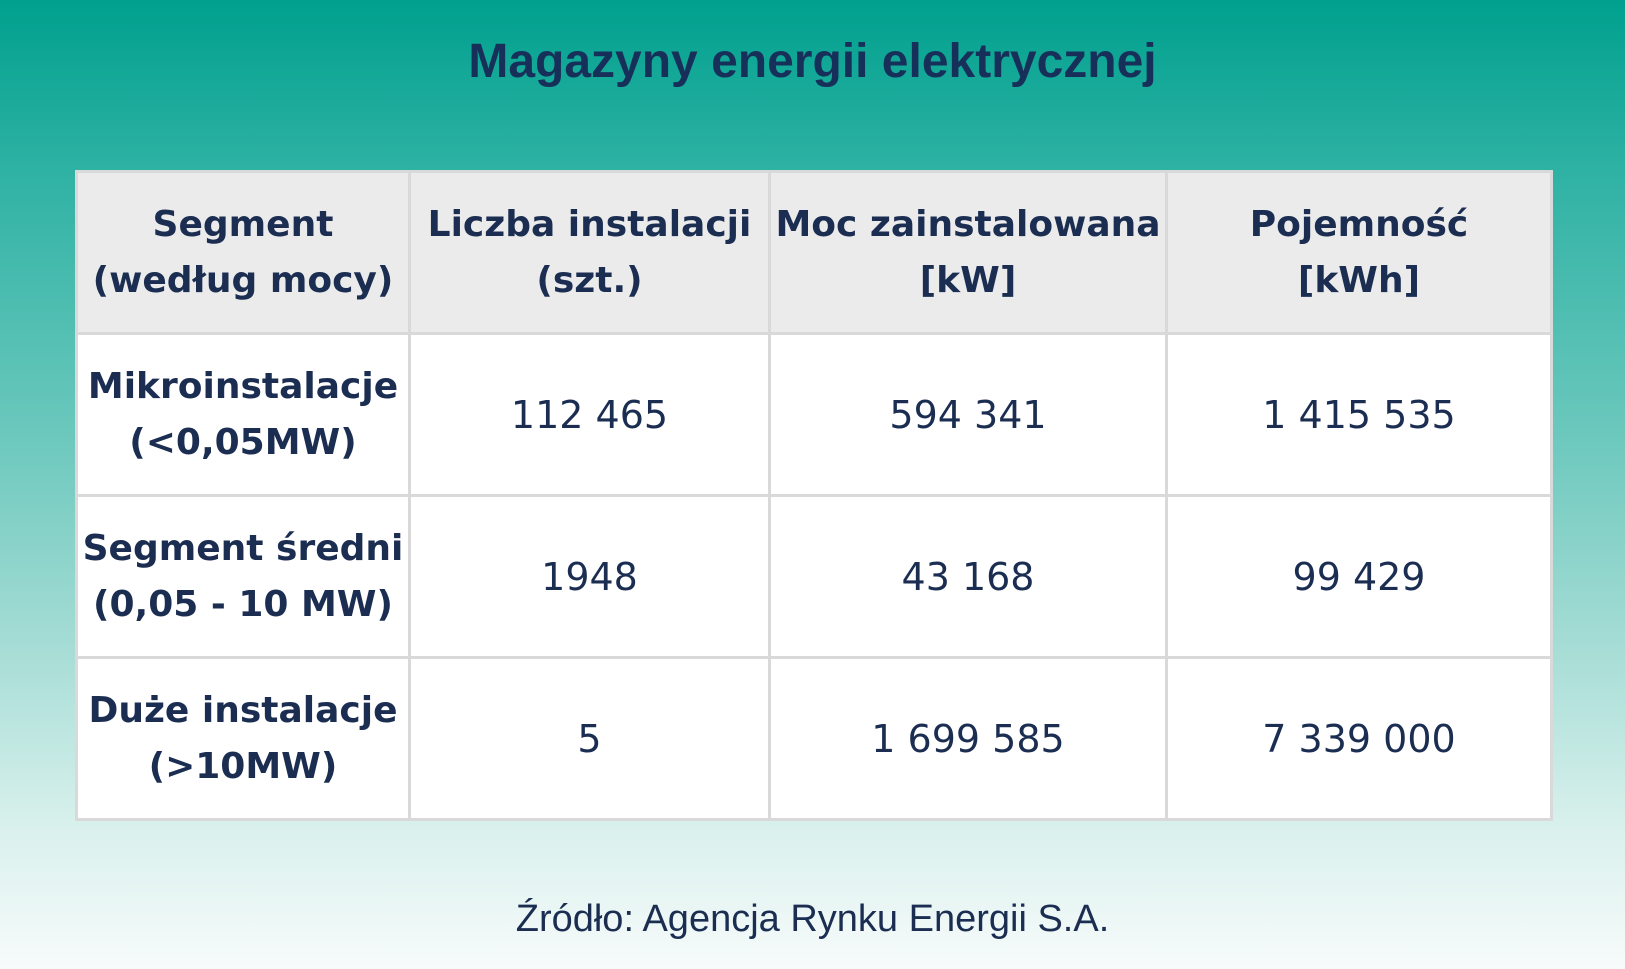 This screenshot has width=1625, height=969. I want to click on column-header-count: Liczba instalacji (szt.), so click(589, 252).